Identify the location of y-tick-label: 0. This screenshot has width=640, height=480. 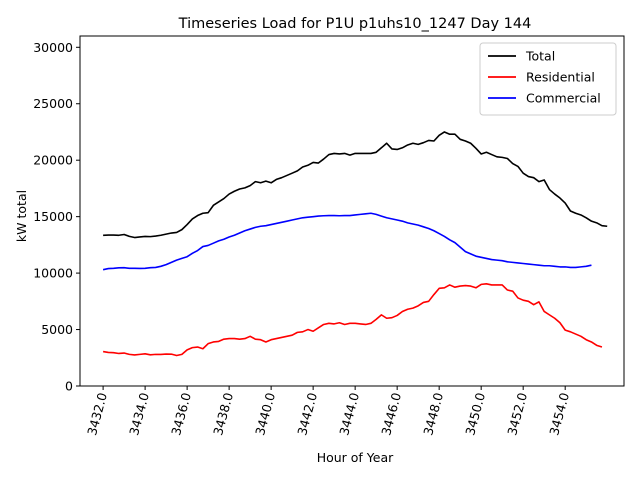
(69, 386).